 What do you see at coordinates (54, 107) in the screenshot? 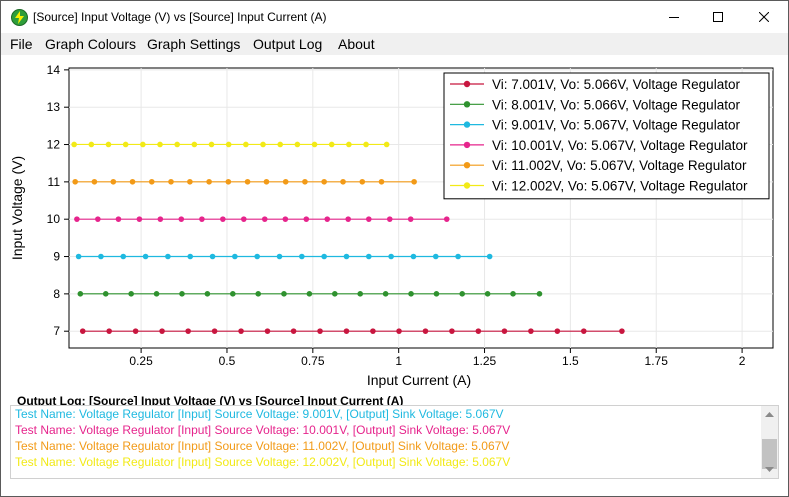
I see `y-tick-label: 13` at bounding box center [54, 107].